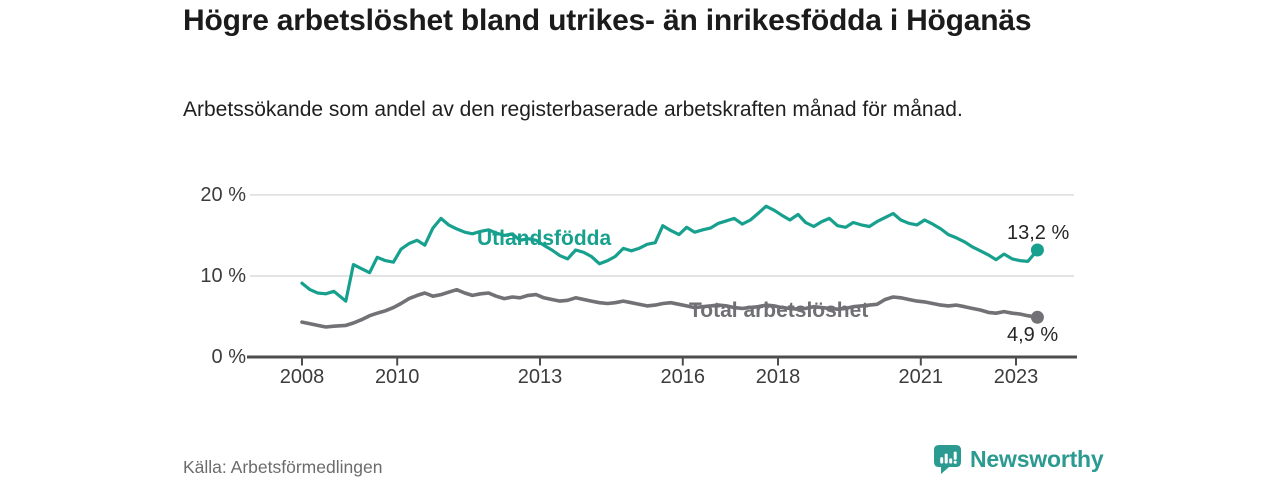 The height and width of the screenshot is (480, 1280). Describe the element at coordinates (544, 238) in the screenshot. I see `series-label-utlandsfodda: Utlandsfödda` at that location.